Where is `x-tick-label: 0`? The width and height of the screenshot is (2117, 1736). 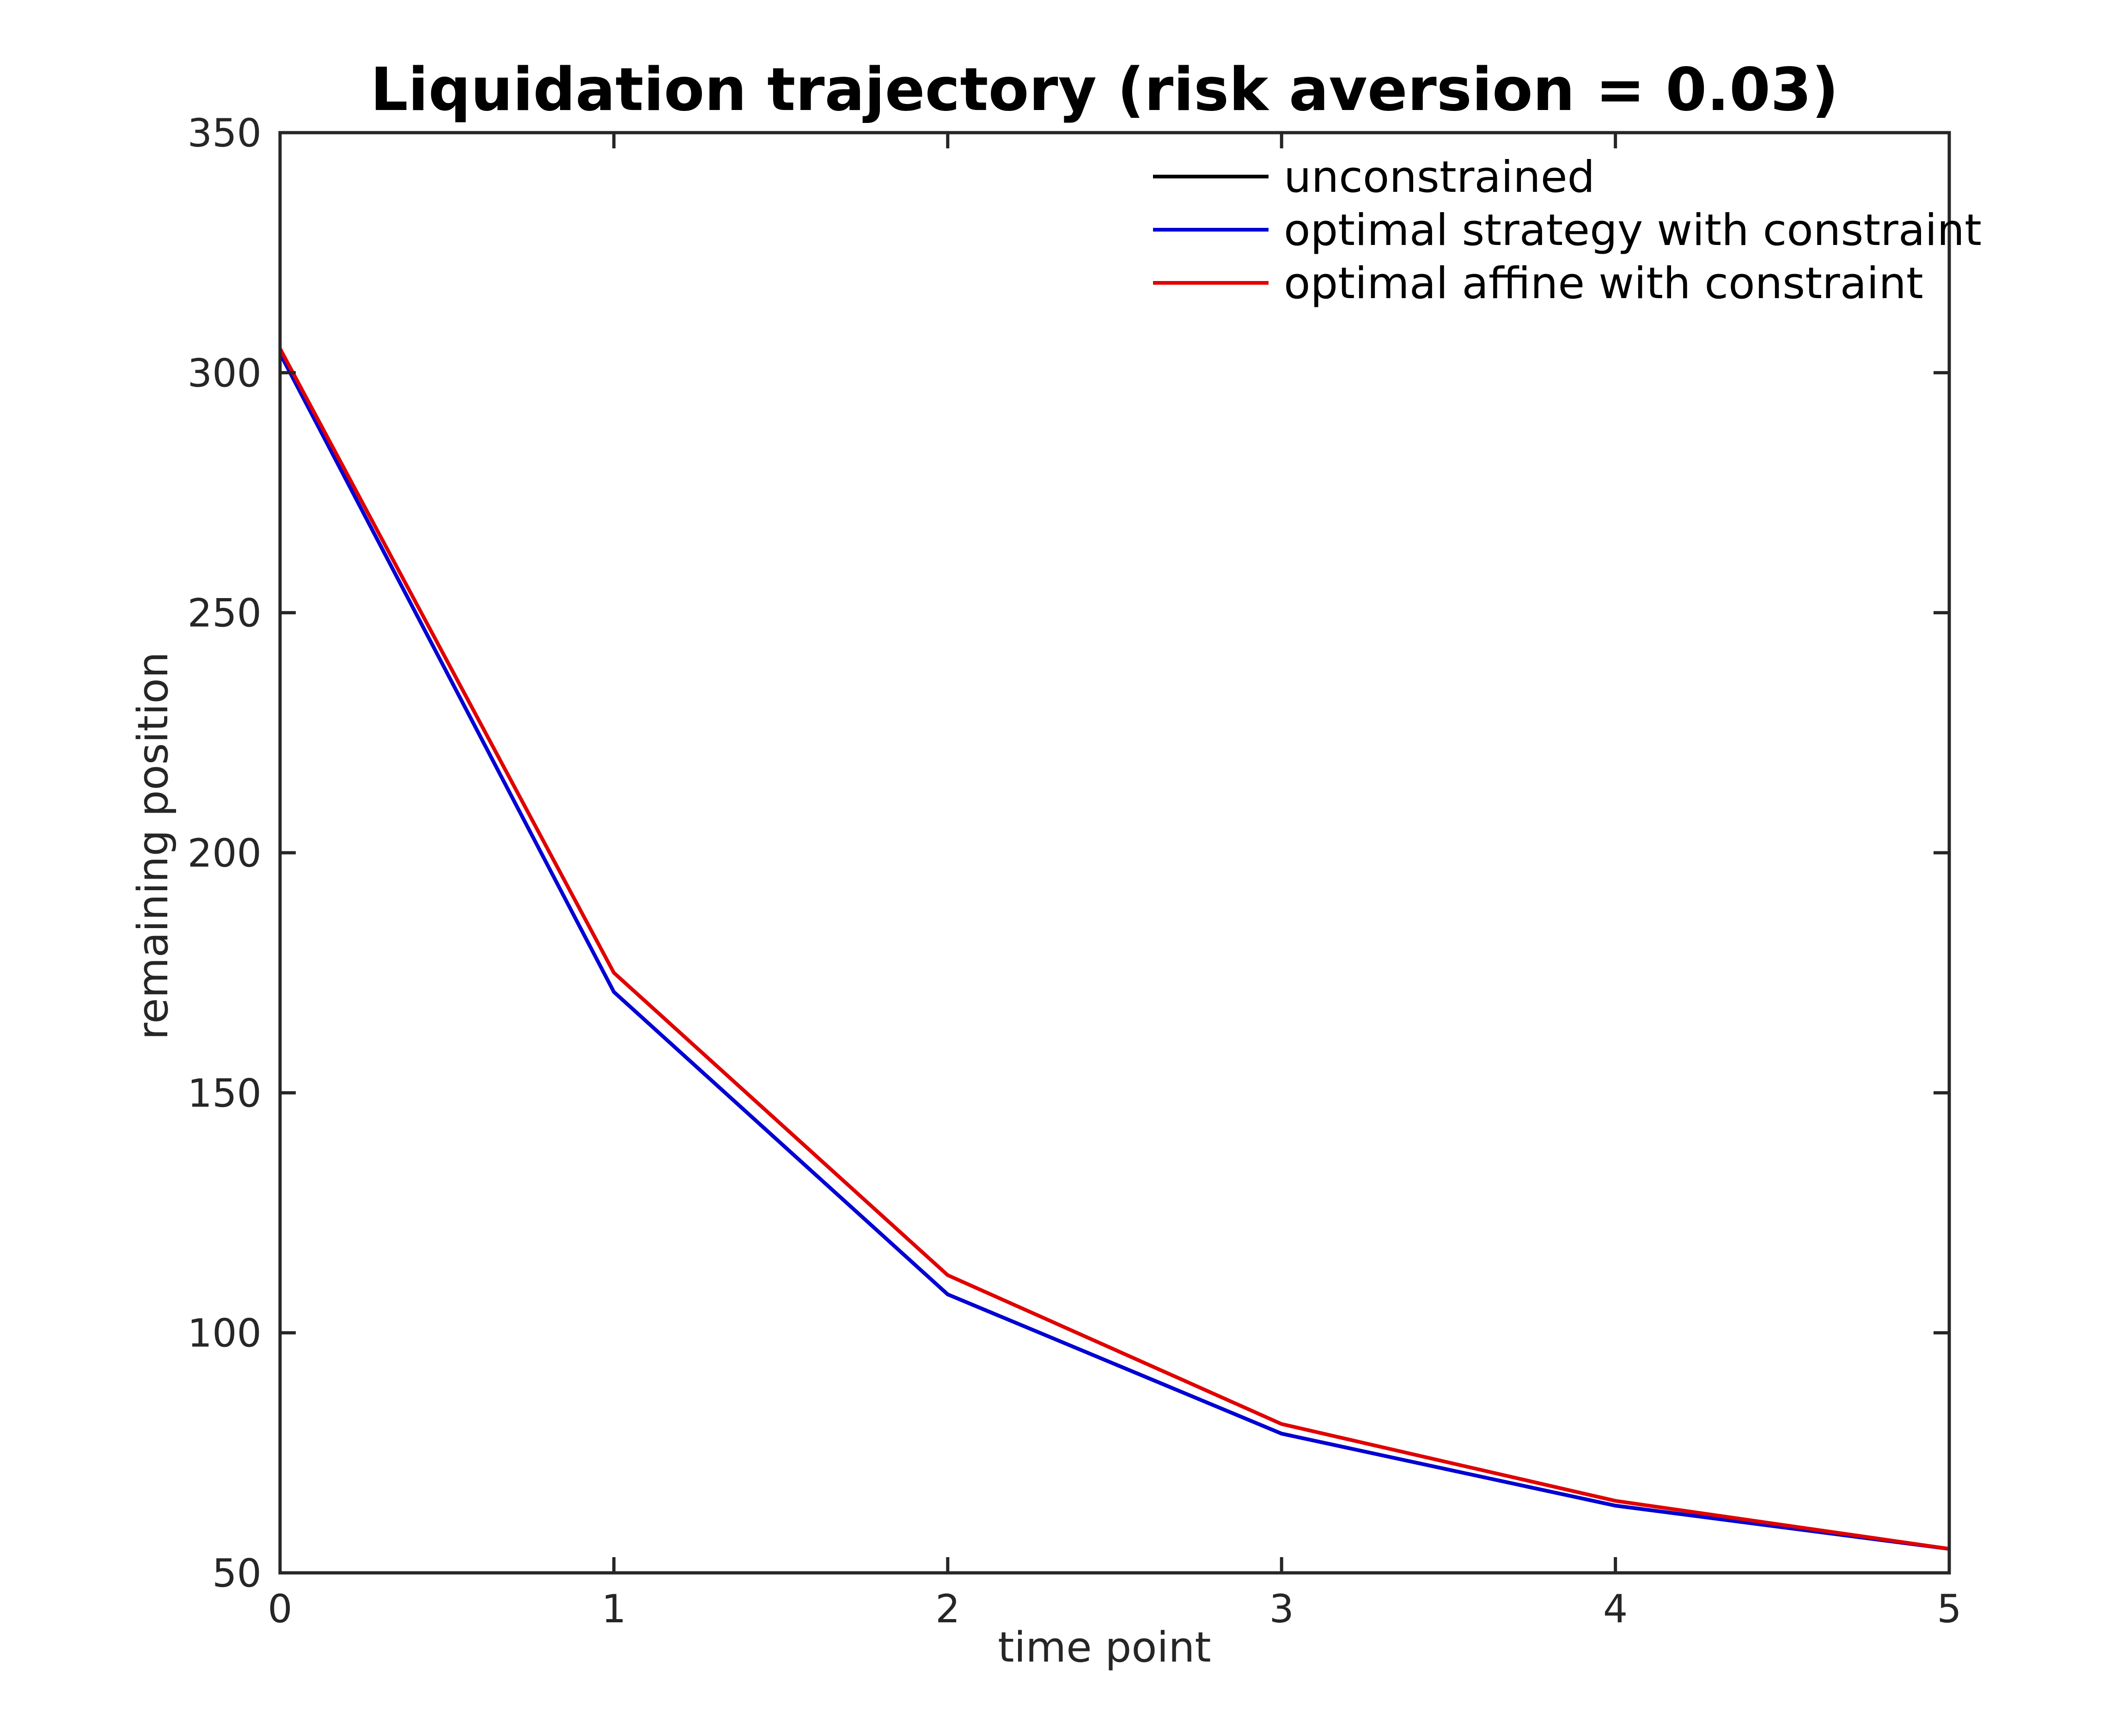
x-tick-label: 0 is located at coordinates (280, 1609).